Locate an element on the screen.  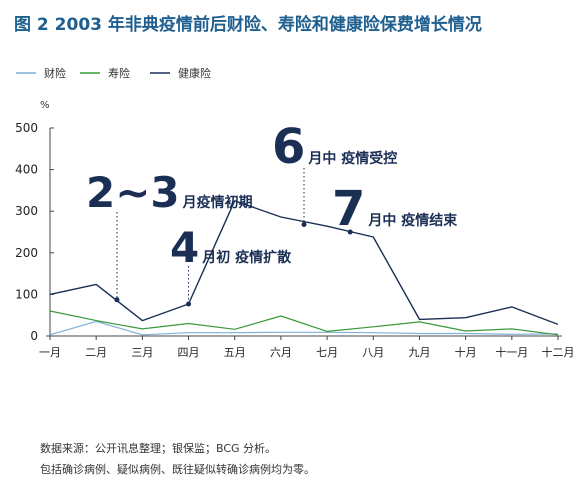
legend: 财险 寿险 健康险 is located at coordinates (113, 73).